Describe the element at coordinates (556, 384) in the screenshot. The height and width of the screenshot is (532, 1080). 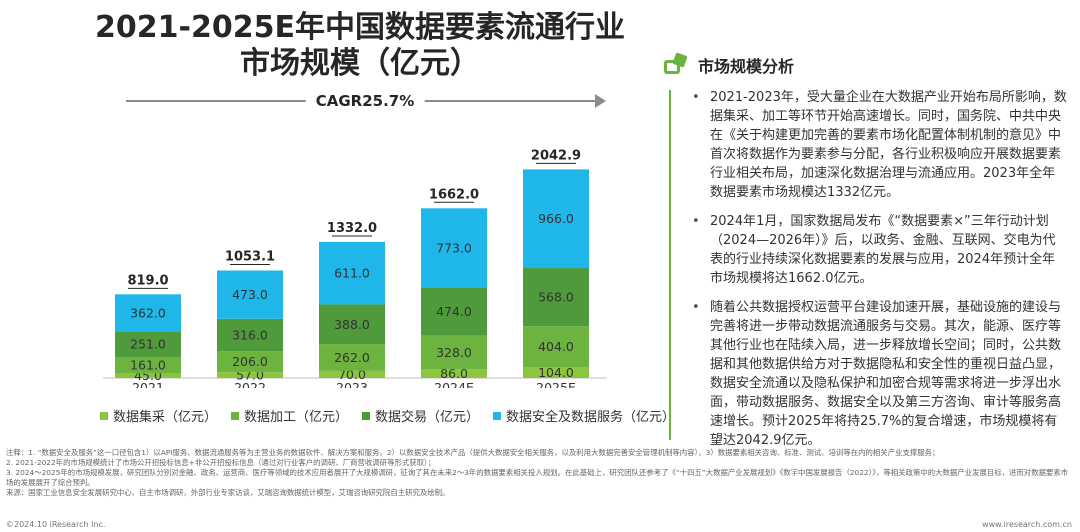
I see `x-tick-label: 2025E` at that location.